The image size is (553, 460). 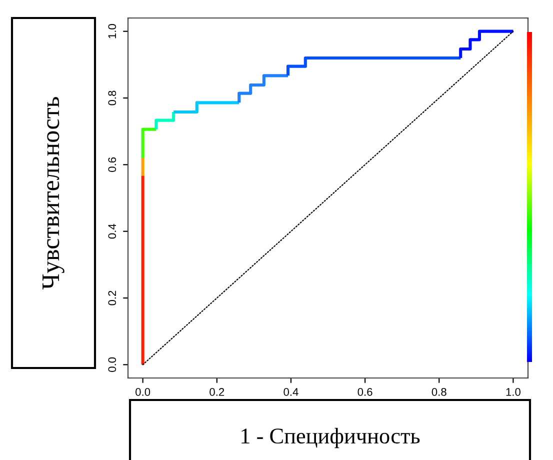 I want to click on y-tick-label: 0.0, so click(x=112, y=364).